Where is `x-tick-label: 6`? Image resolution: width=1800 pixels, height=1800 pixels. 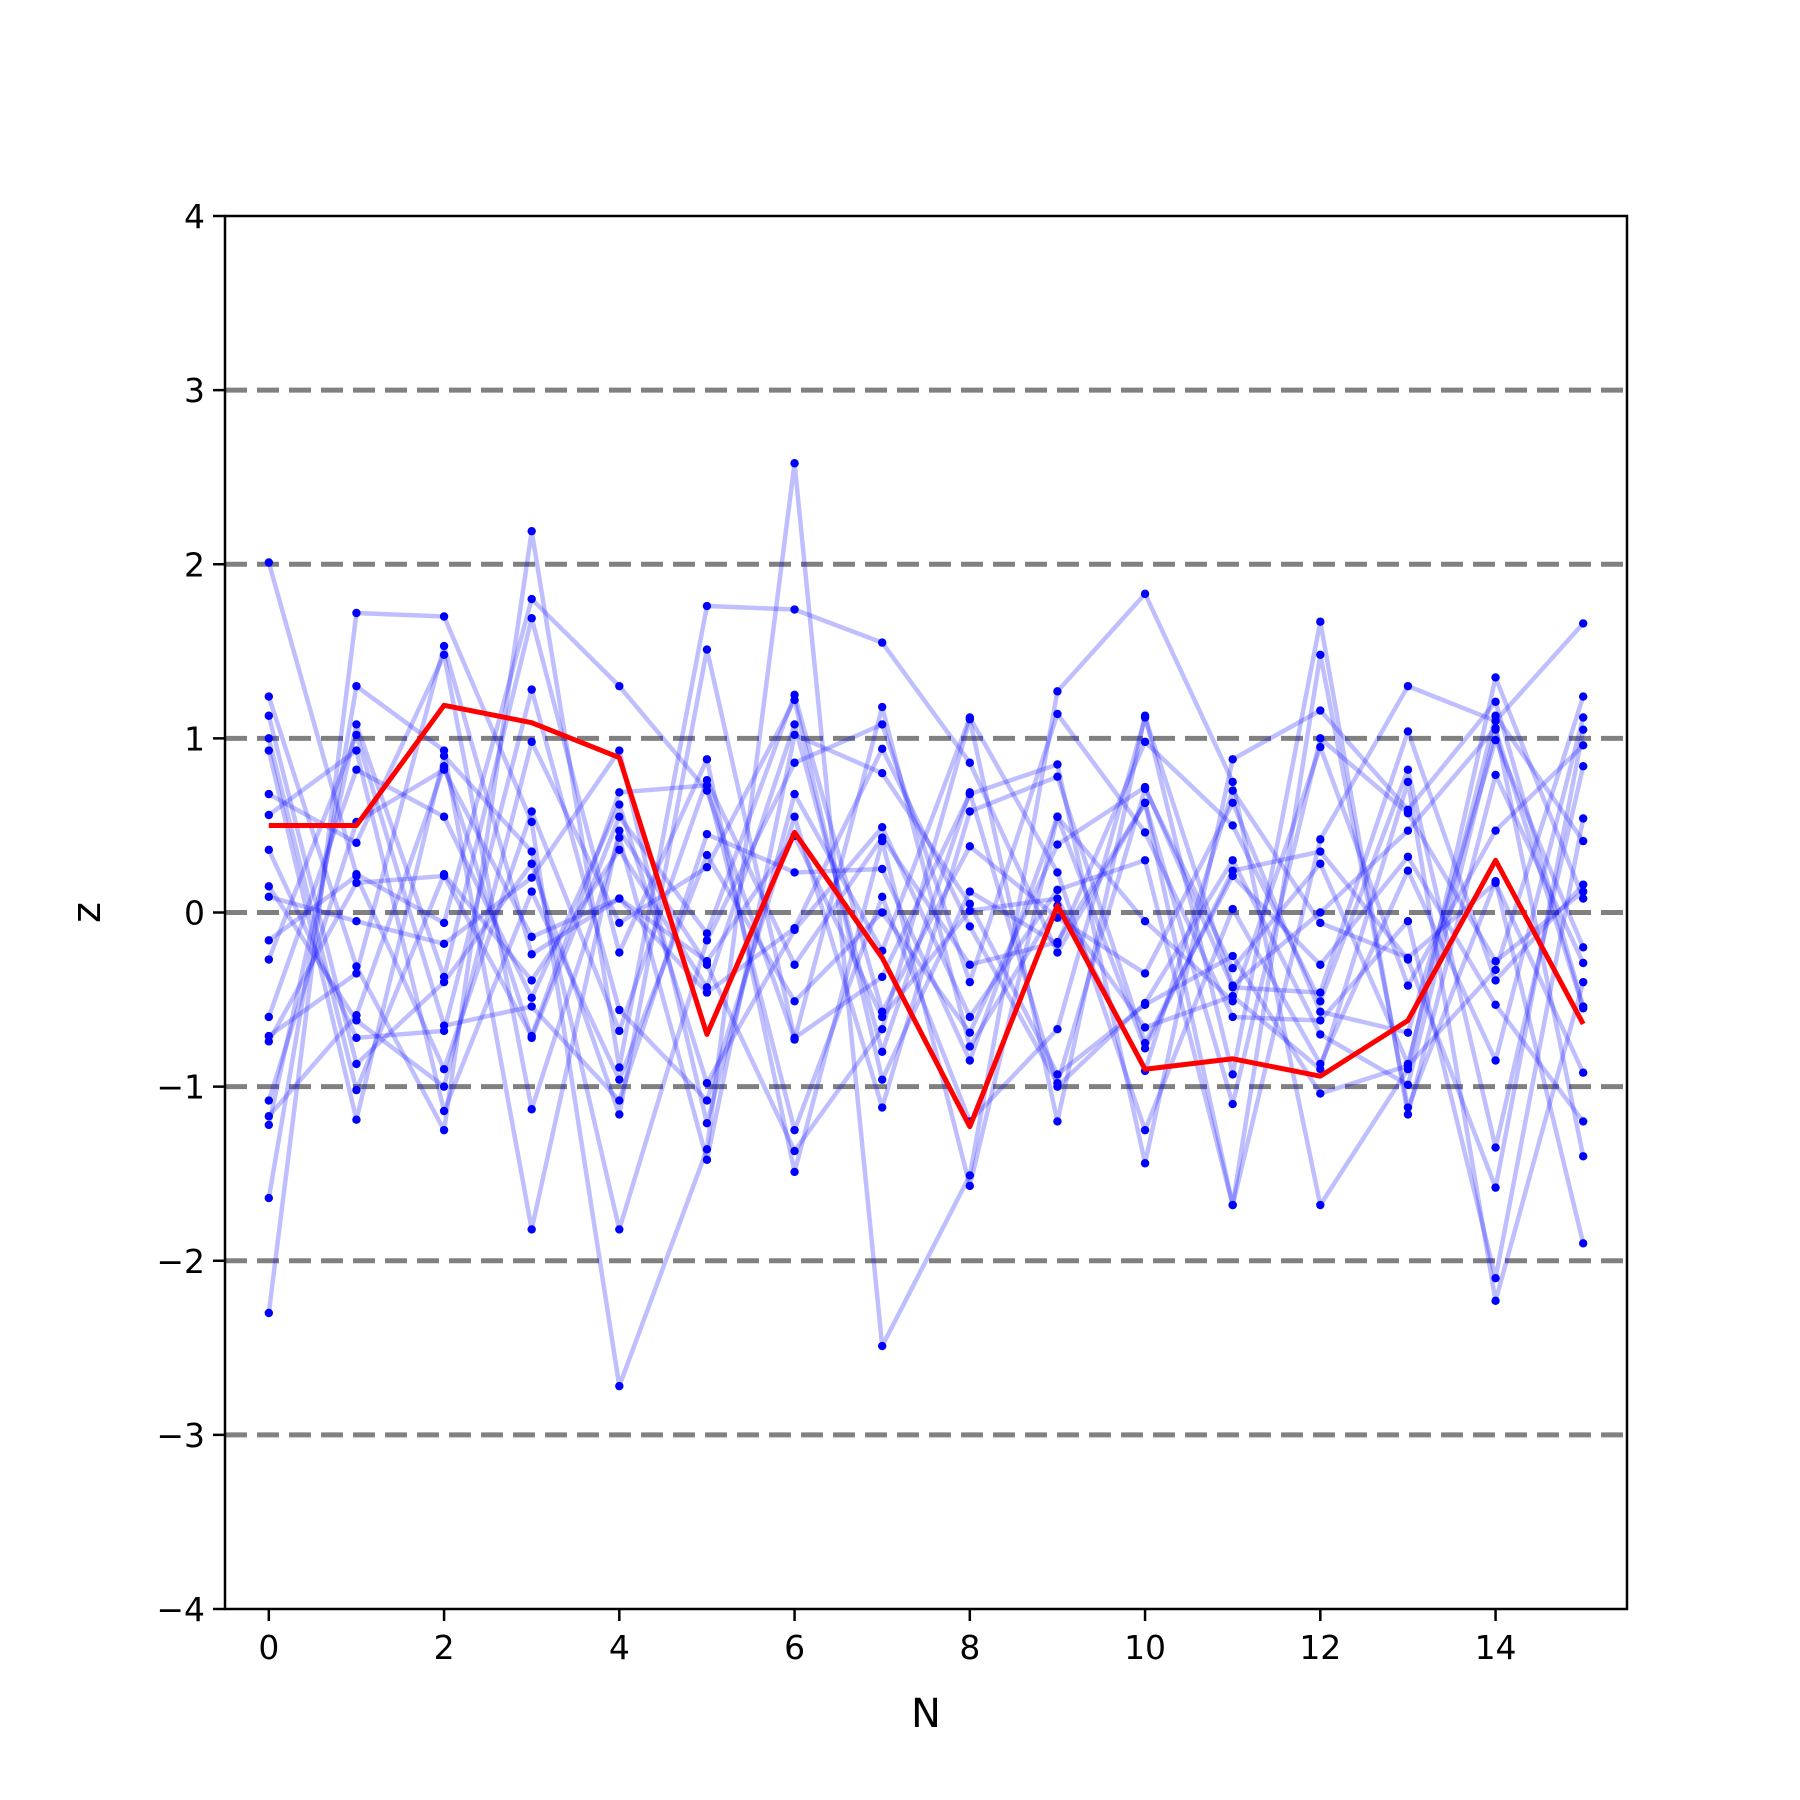
x-tick-label: 6 is located at coordinates (794, 1647).